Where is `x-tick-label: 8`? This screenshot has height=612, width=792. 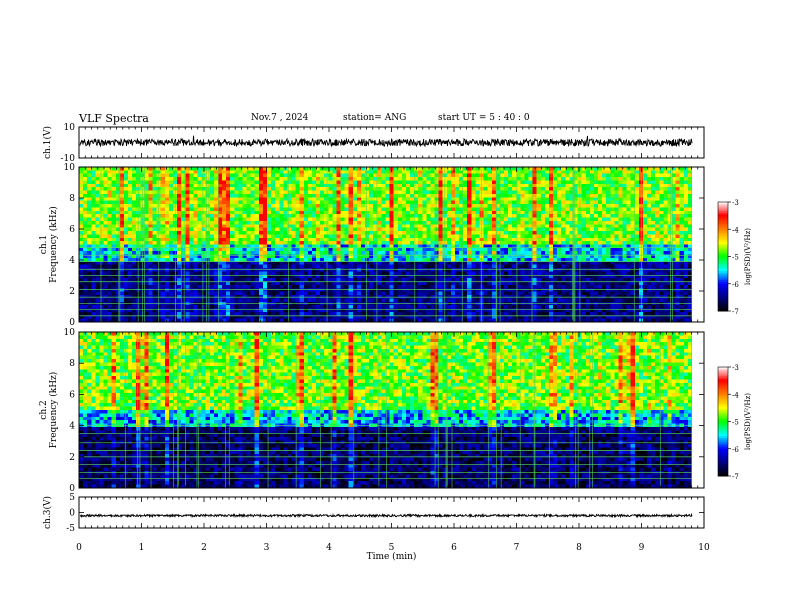
x-tick-label: 8 is located at coordinates (579, 548).